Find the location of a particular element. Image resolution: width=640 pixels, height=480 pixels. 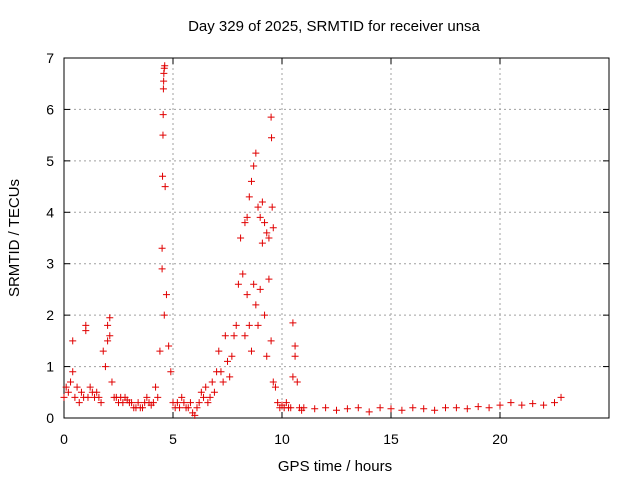

y-tick-label: 0 is located at coordinates (50, 418).